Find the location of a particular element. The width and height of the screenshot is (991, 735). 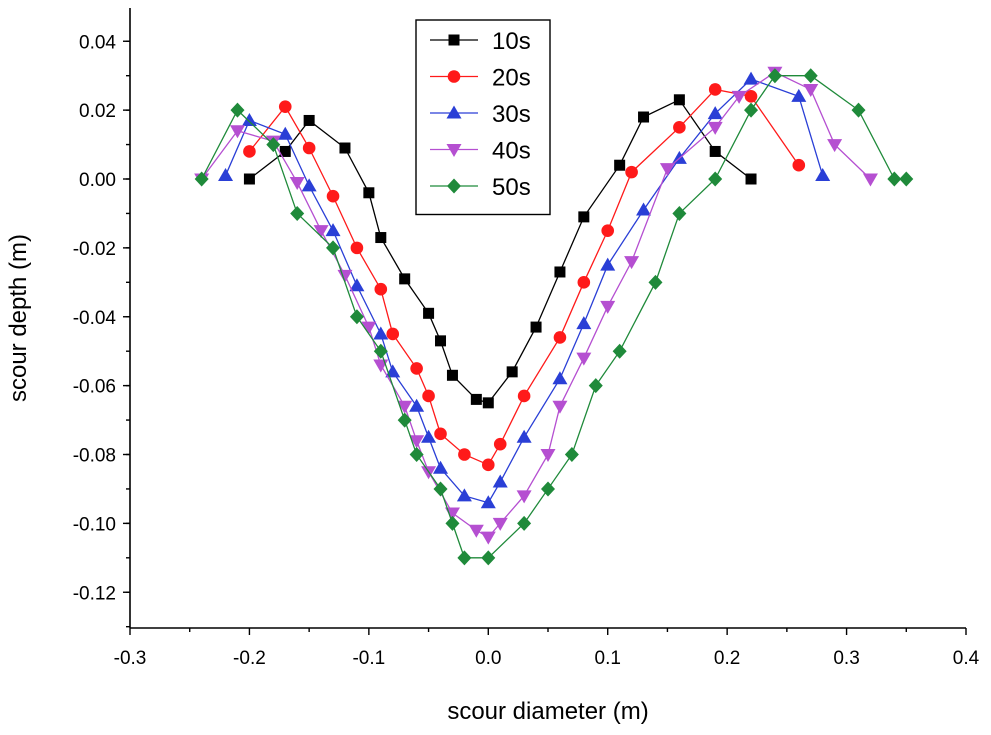

legend-label: 10s is located at coordinates (511, 41).